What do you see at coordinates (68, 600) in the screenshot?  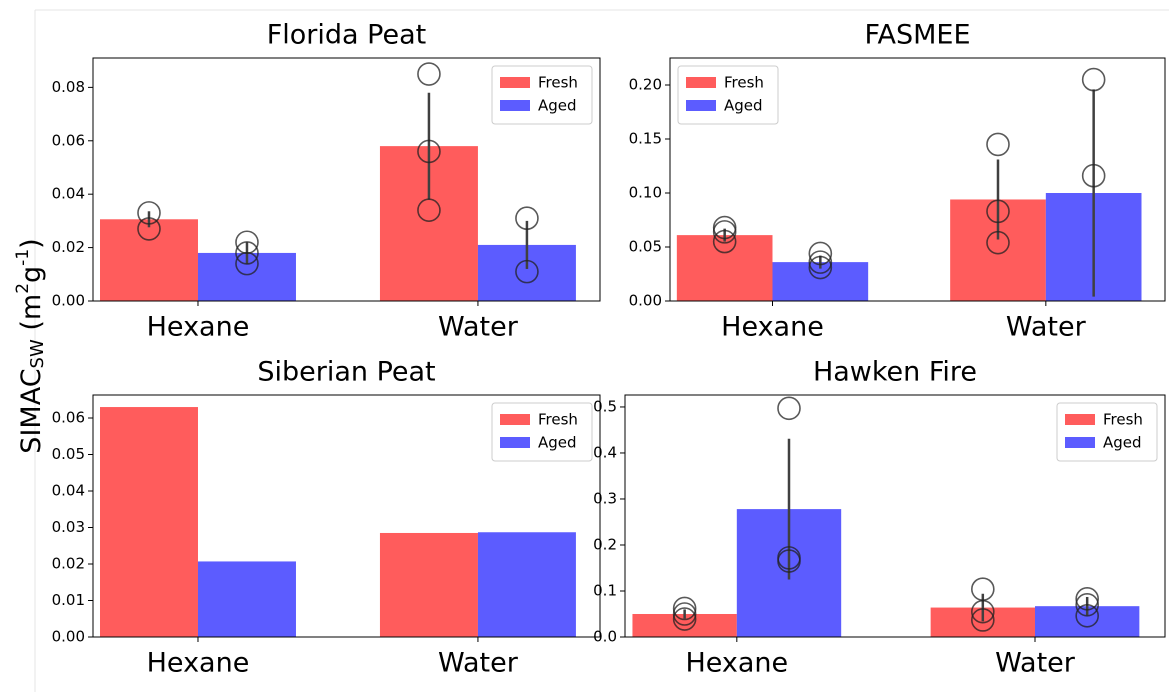 I see `y-tick-label: 0.01` at bounding box center [68, 600].